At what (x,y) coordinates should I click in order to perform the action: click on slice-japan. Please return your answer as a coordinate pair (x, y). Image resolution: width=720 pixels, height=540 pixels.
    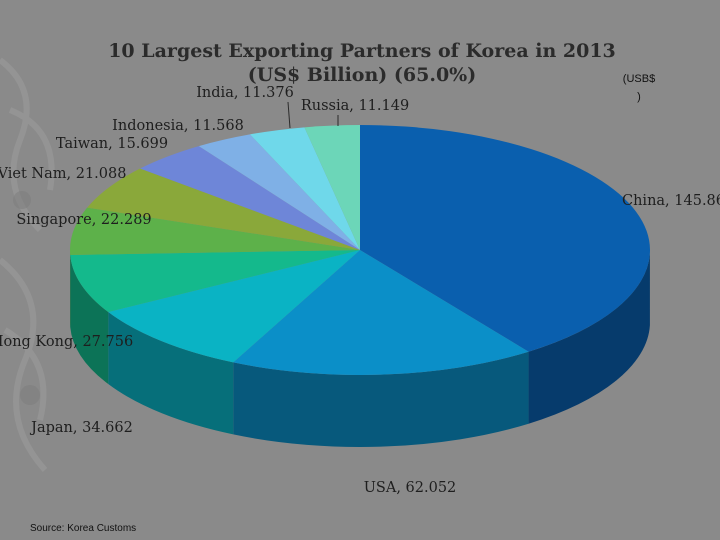
    Looking at the image, I should click on (234, 306).